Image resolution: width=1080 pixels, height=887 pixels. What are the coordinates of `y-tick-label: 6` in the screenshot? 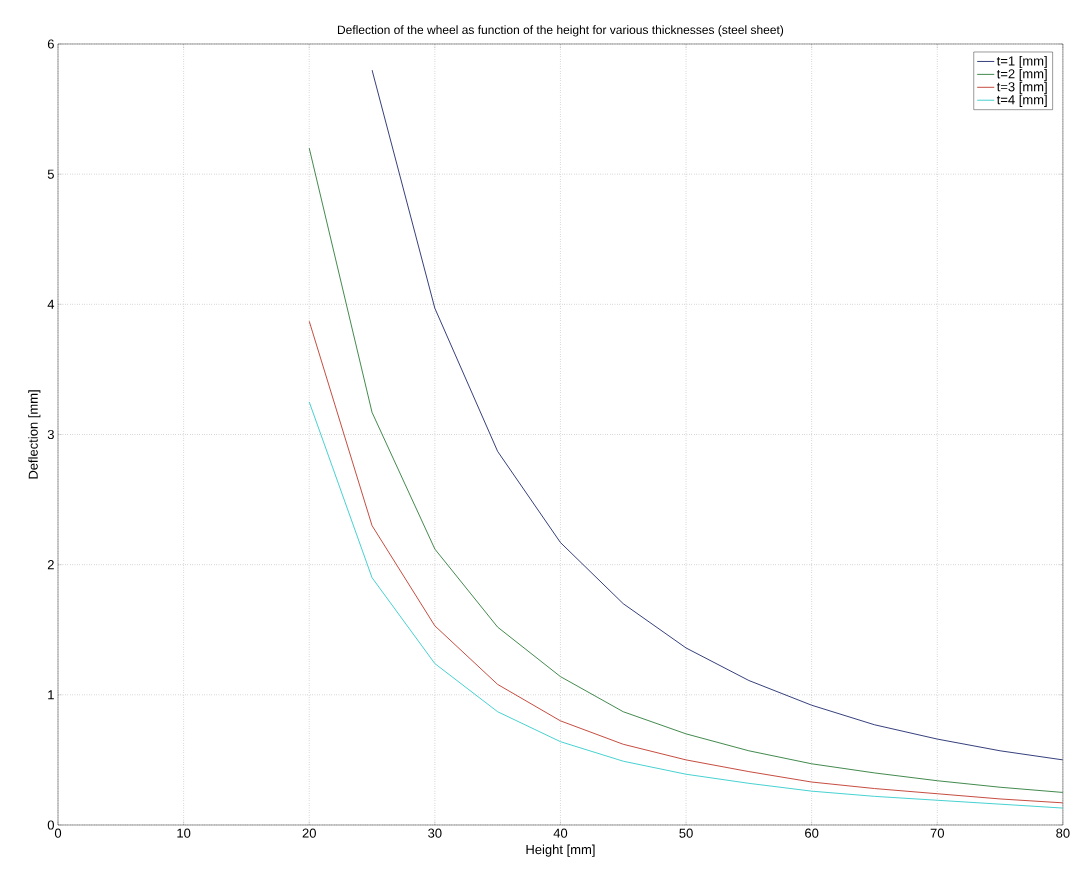 It's located at (50, 44).